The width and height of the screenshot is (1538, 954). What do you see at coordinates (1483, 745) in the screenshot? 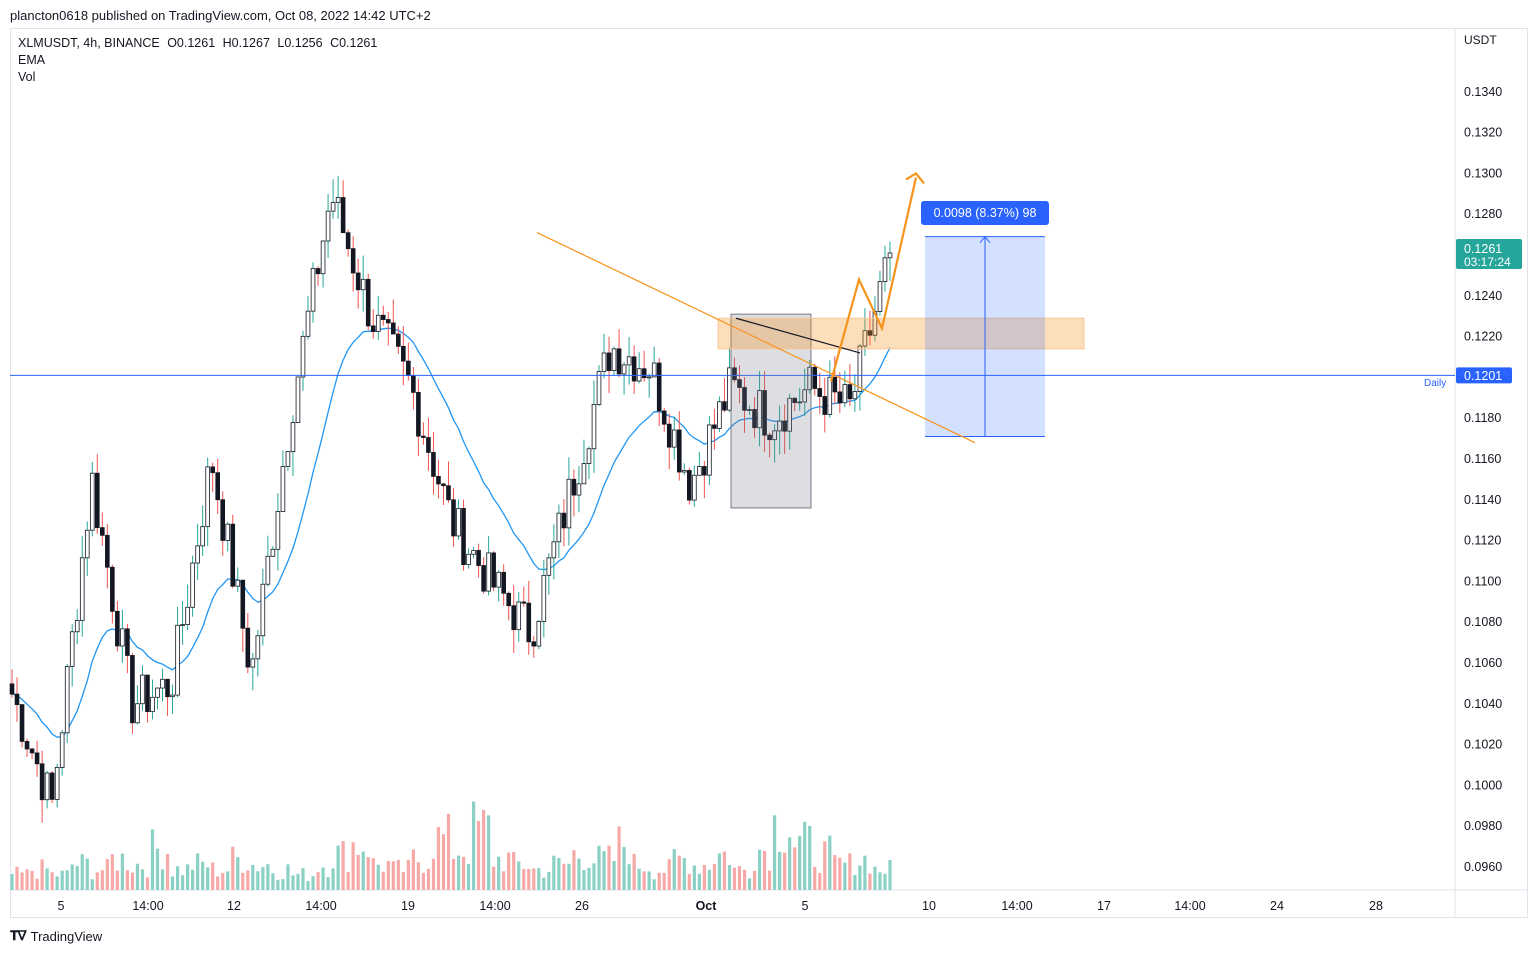
I see `y-tick-label: 0.1020` at bounding box center [1483, 745].